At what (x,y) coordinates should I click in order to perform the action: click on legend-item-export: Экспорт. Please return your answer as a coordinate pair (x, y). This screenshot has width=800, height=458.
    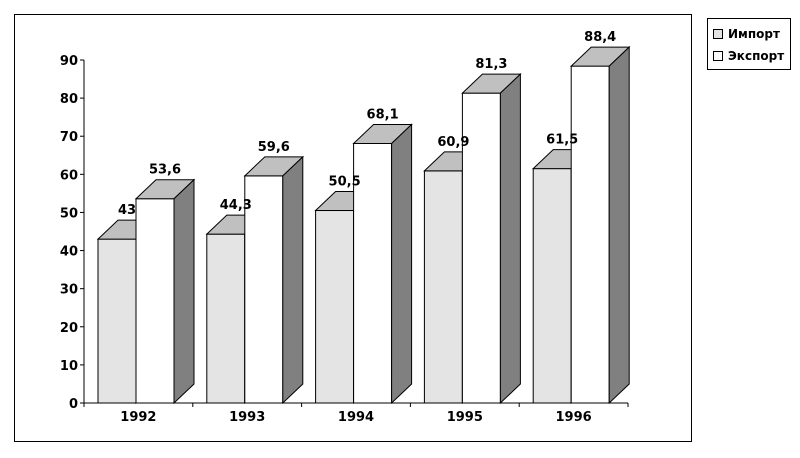
    Looking at the image, I should click on (751, 56).